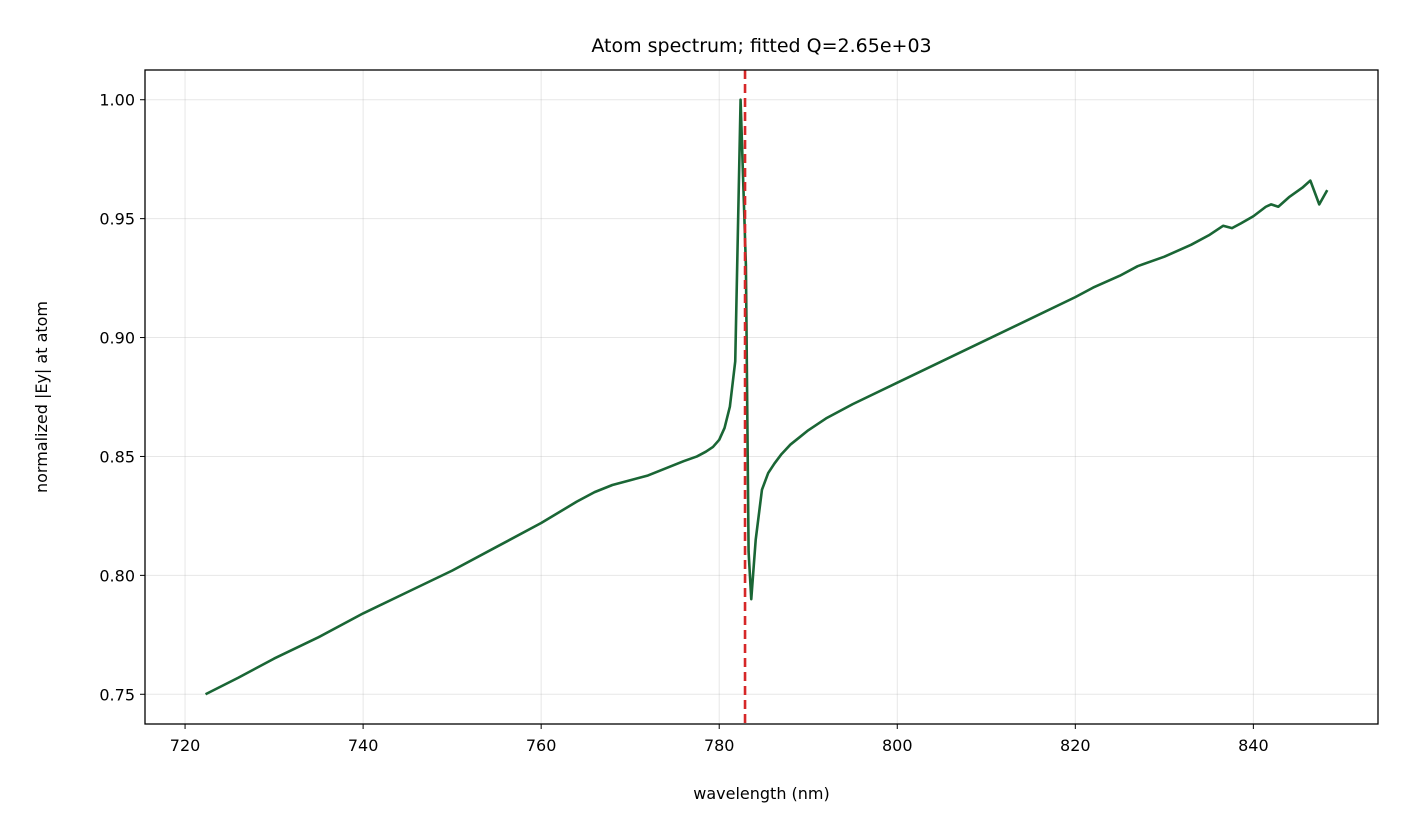 The height and width of the screenshot is (836, 1406). Describe the element at coordinates (719, 745) in the screenshot. I see `x-tick-label: 780` at that location.